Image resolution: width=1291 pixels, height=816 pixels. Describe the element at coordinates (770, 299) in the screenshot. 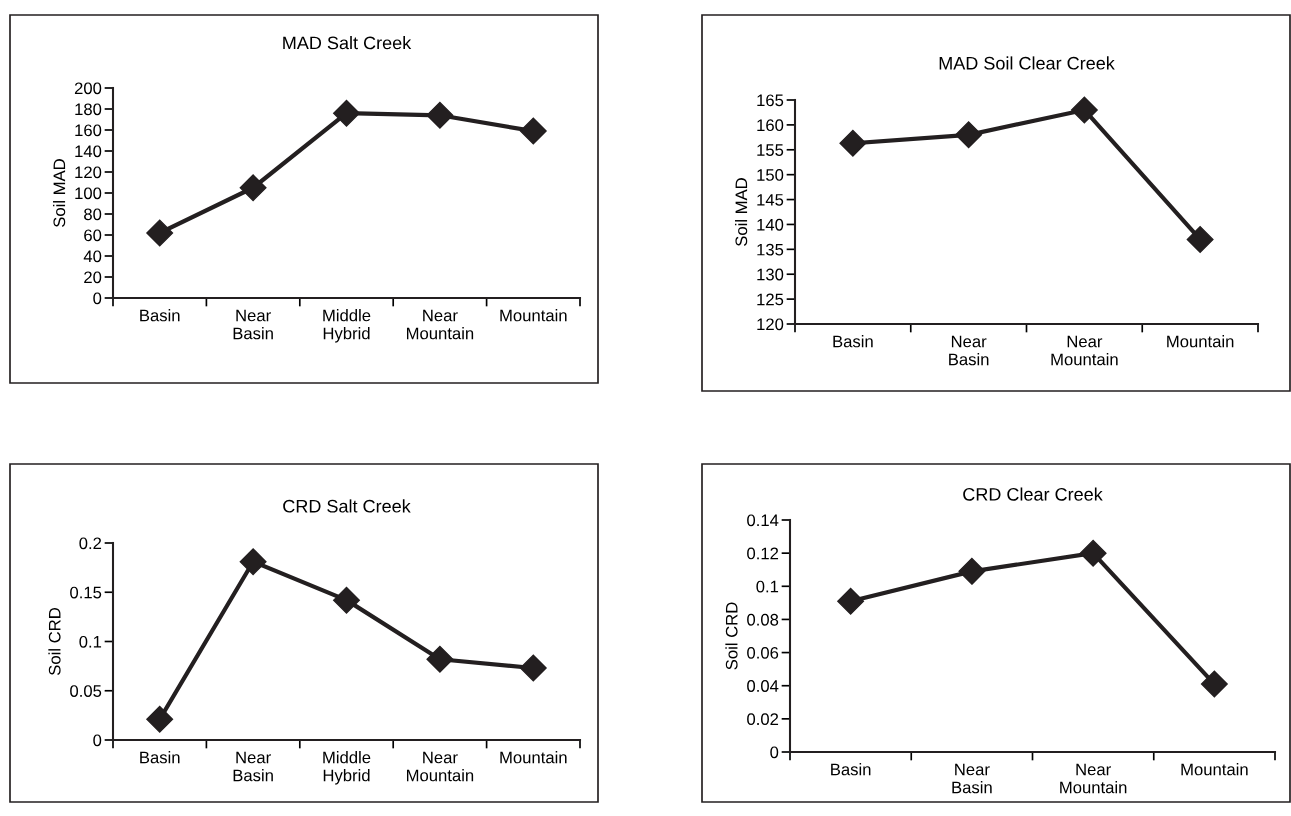

I see `y-tick-label: 125` at that location.